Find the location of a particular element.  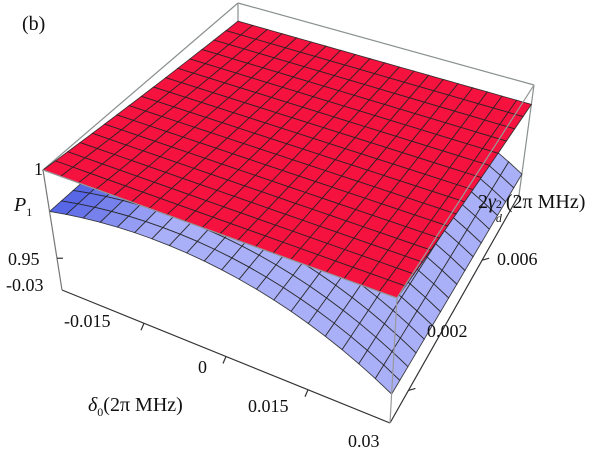

y-label-sup: 2 is located at coordinates (498, 204).